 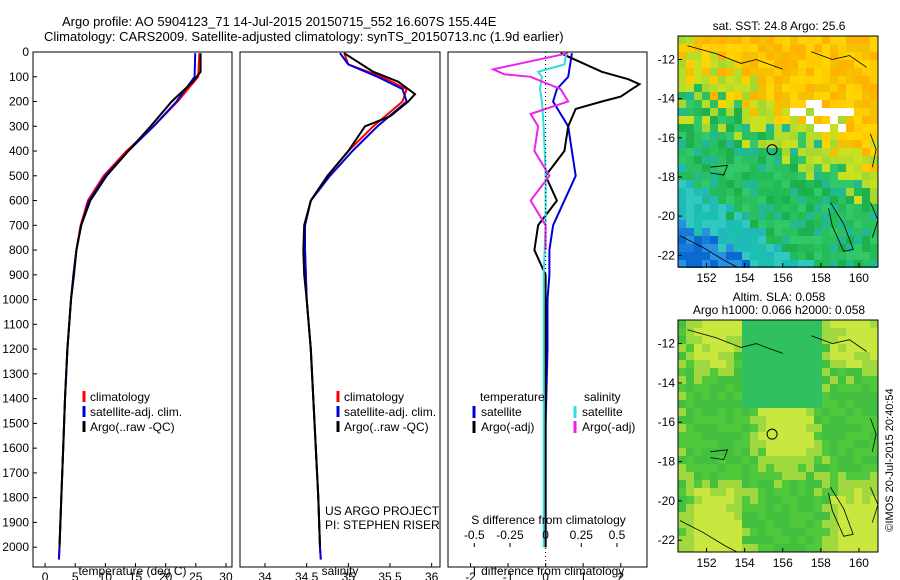 I want to click on x-axis-label-top: S difference from climatology, so click(x=548, y=520).